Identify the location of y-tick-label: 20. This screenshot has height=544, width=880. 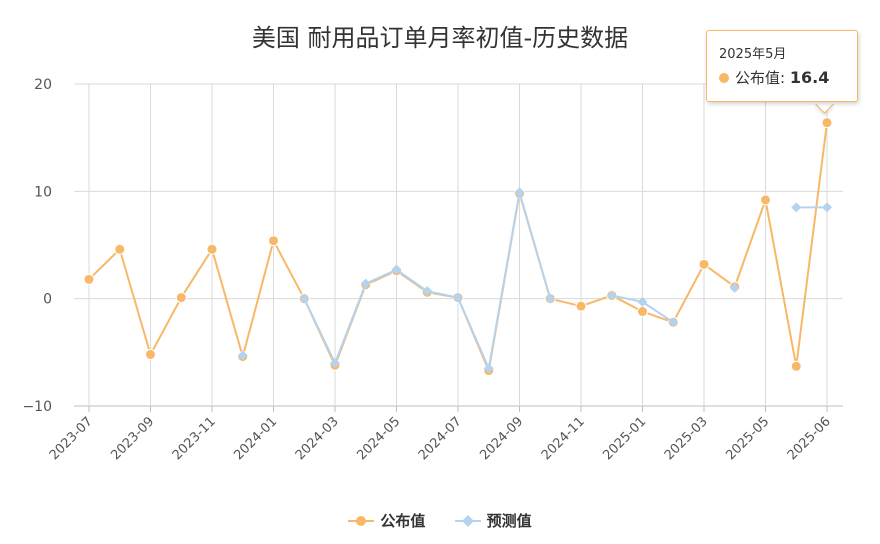
(43, 85).